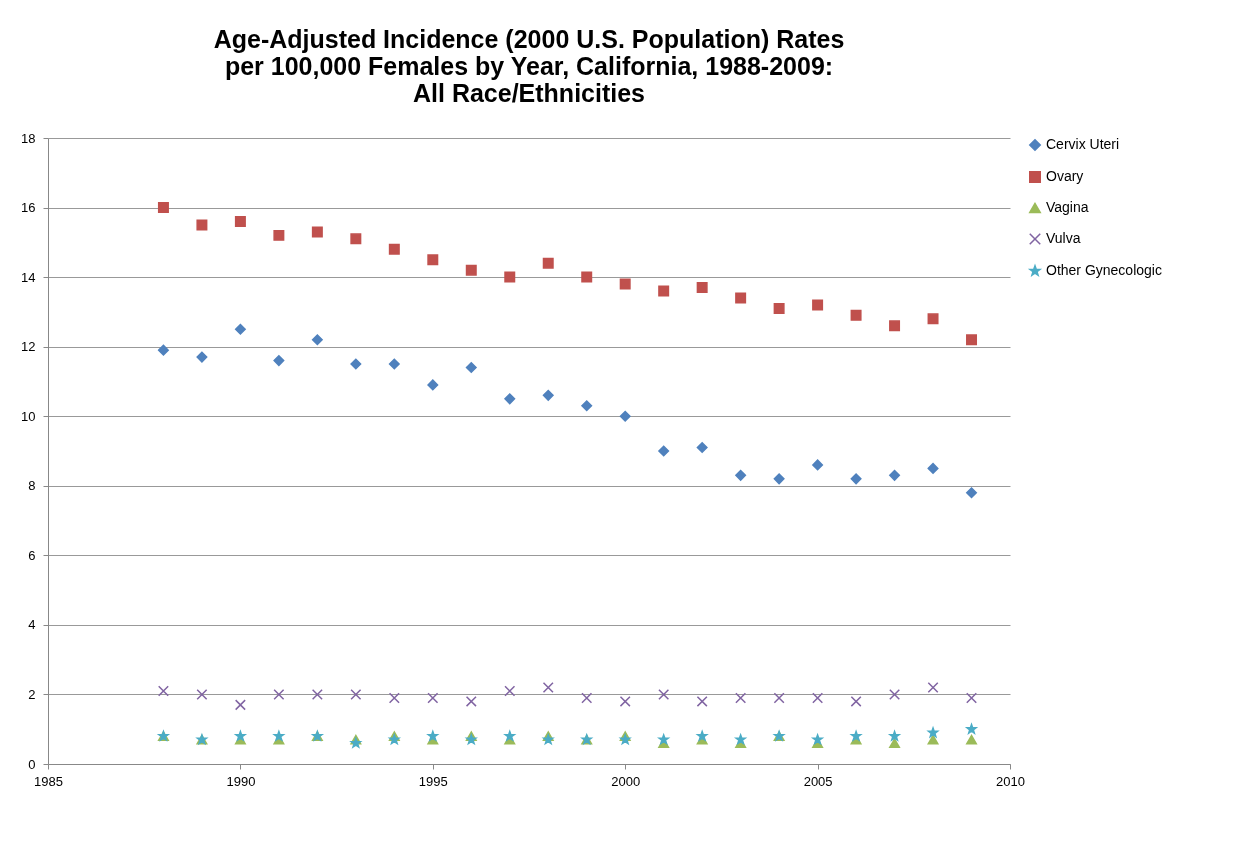  I want to click on legend-label: Other Gynecologic, so click(1104, 270).